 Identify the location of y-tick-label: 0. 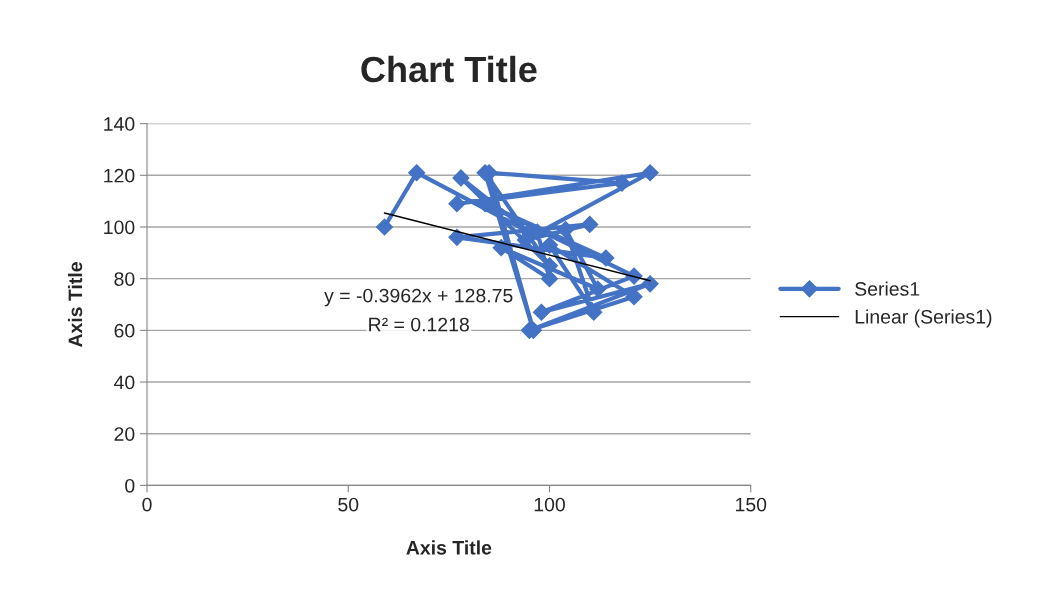
(130, 485).